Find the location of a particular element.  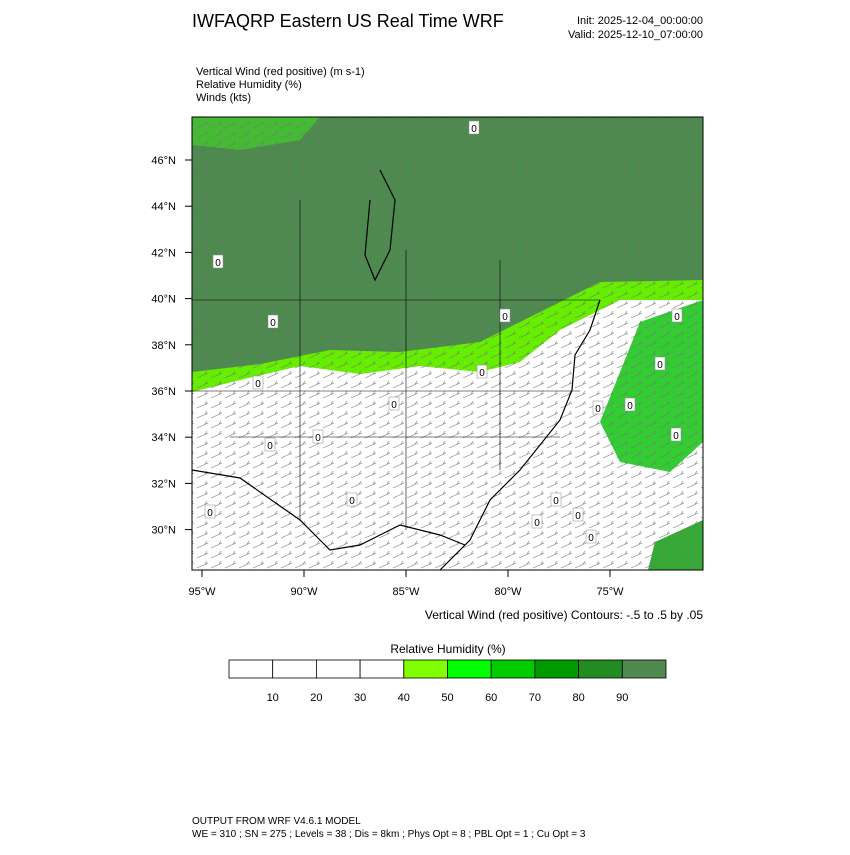

lat-tick-label: 44°N is located at coordinates (163, 207).